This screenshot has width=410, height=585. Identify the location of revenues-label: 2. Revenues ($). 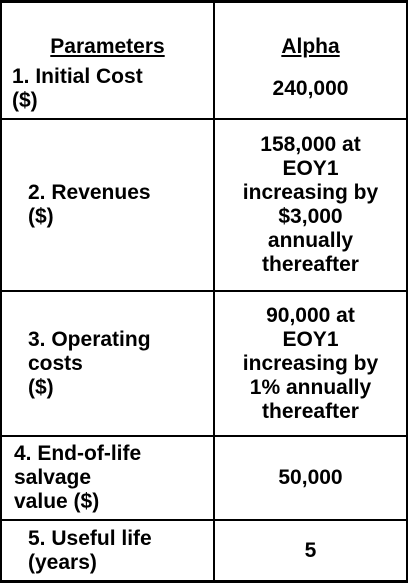
(107, 205).